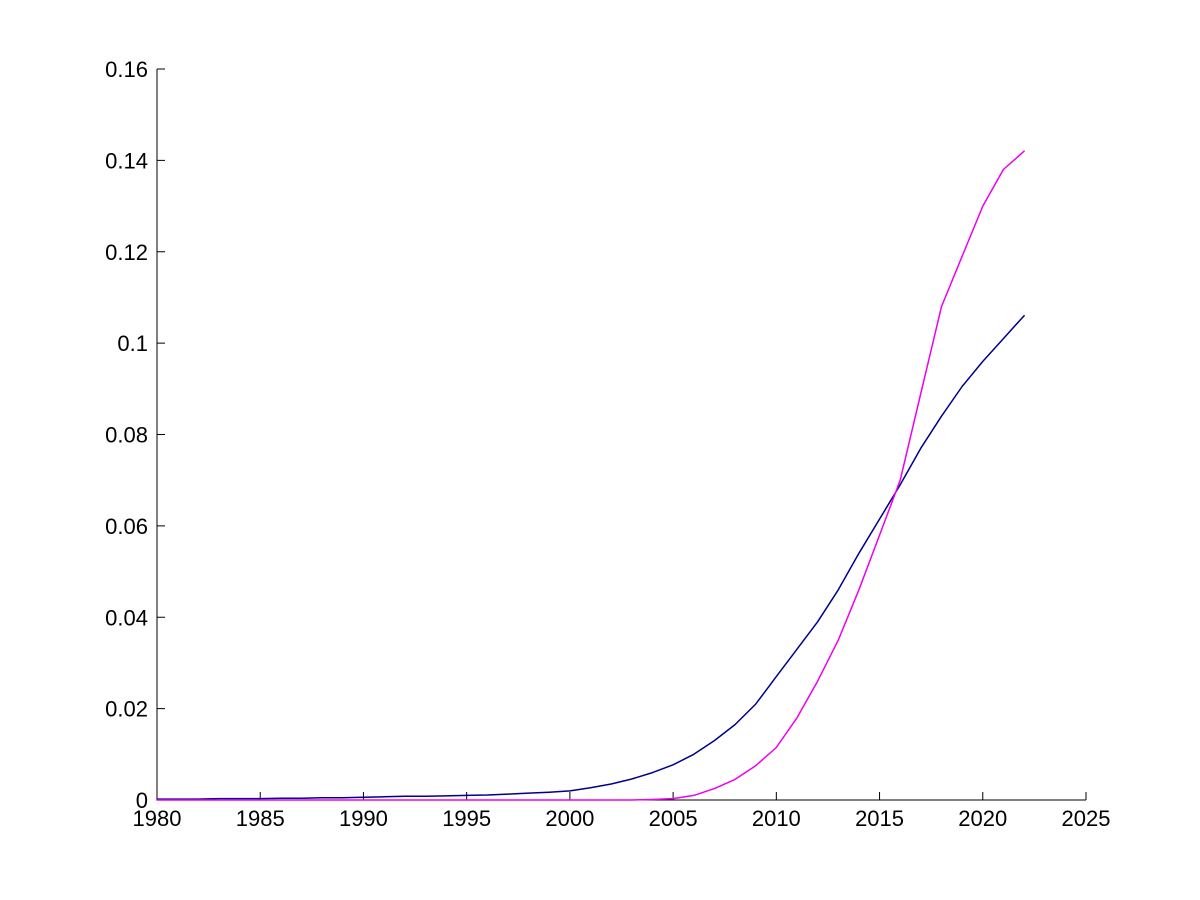  I want to click on y-tick-label: 0.16, so click(126, 69).